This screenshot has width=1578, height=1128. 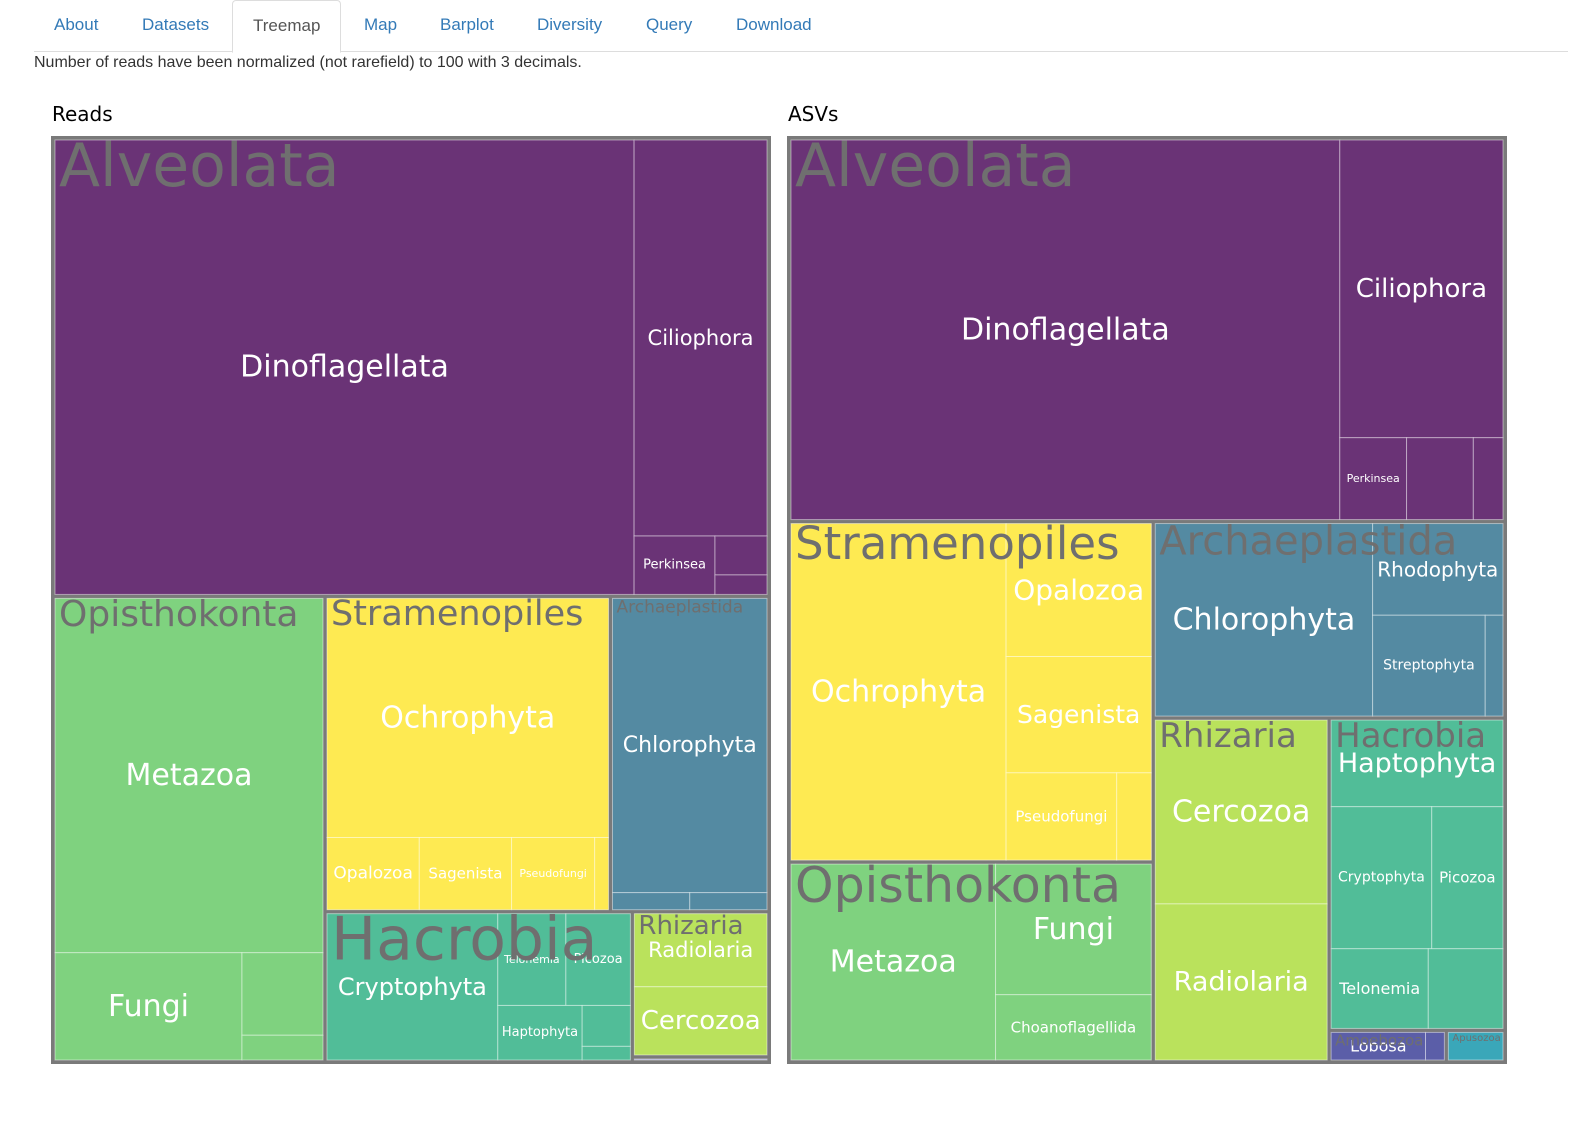 What do you see at coordinates (570, 24) in the screenshot?
I see `tab-diversity: Diversity` at bounding box center [570, 24].